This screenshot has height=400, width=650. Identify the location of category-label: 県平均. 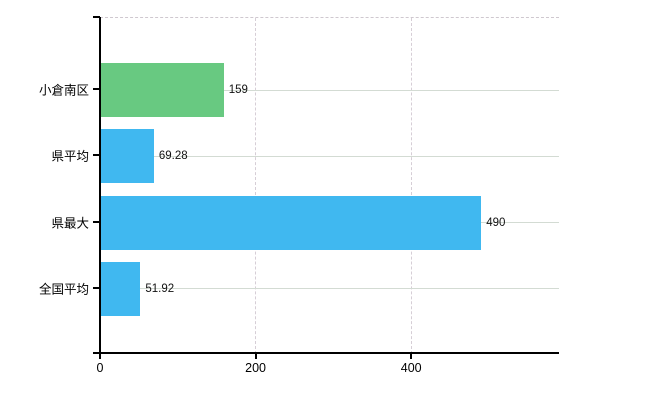
(70, 156).